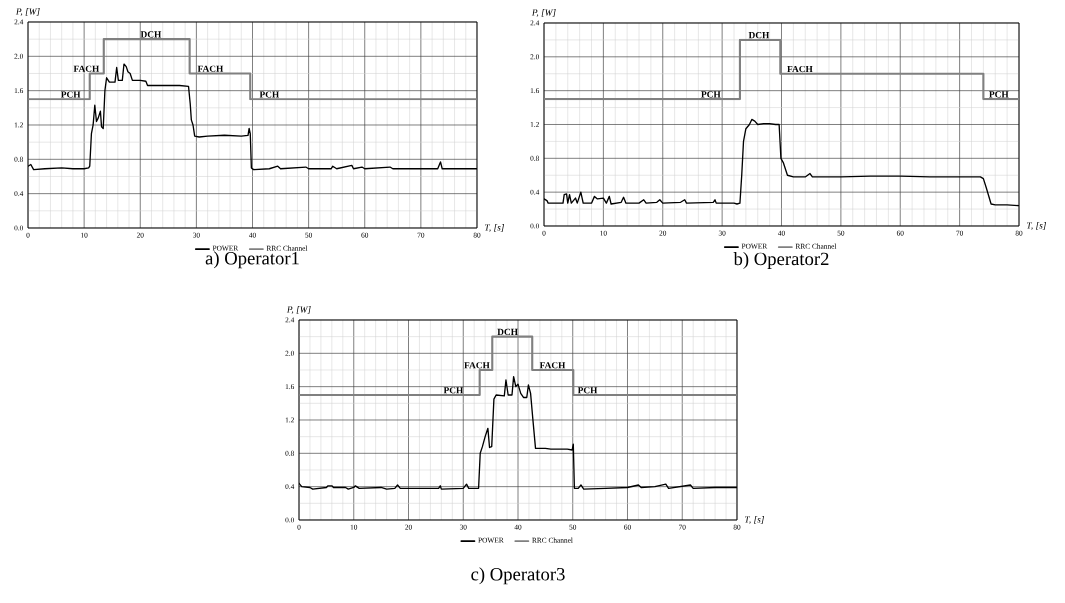 The height and width of the screenshot is (603, 1065). I want to click on text: b) Operator2, so click(781, 260).